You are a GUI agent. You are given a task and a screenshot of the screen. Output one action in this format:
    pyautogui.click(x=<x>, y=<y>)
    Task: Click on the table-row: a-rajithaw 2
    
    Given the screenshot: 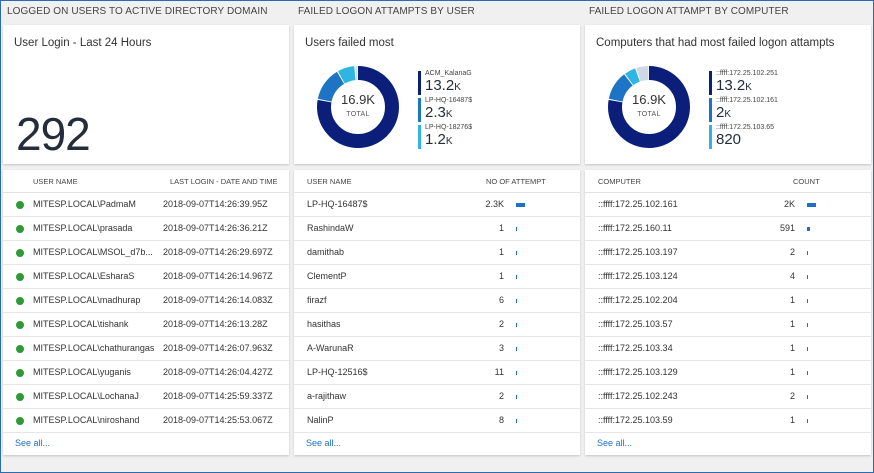 What is the action you would take?
    pyautogui.click(x=437, y=397)
    